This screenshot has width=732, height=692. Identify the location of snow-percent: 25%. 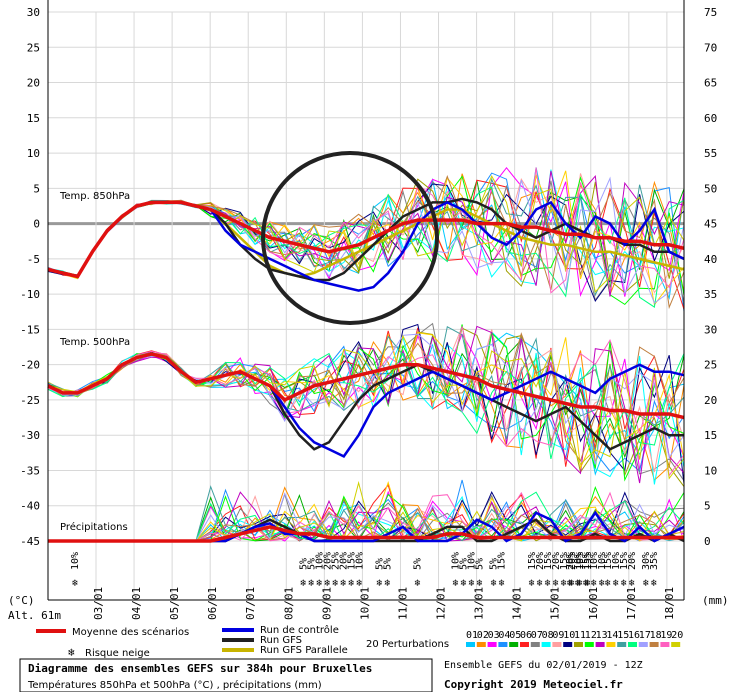
(335, 561).